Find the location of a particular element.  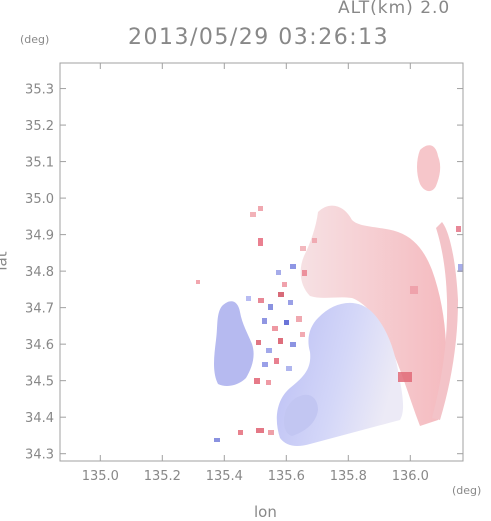

x-tick-label: 135.0 is located at coordinates (100, 476).